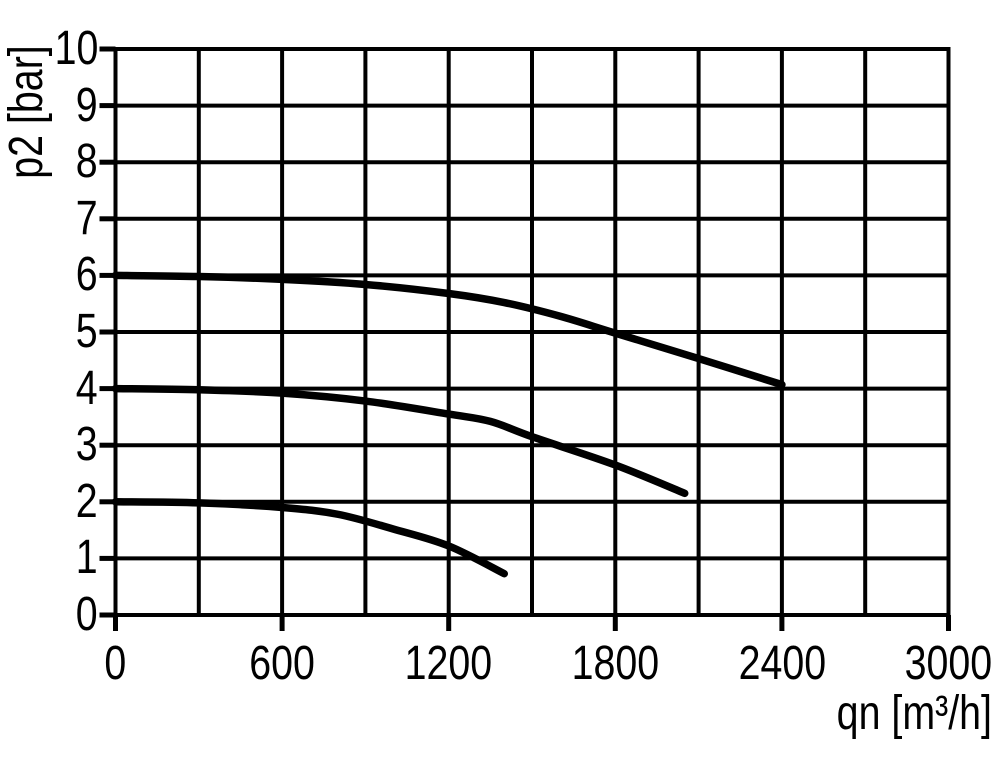 Image resolution: width=1000 pixels, height=764 pixels. What do you see at coordinates (309, 538) in the screenshot?
I see `curve-start-2-bar` at bounding box center [309, 538].